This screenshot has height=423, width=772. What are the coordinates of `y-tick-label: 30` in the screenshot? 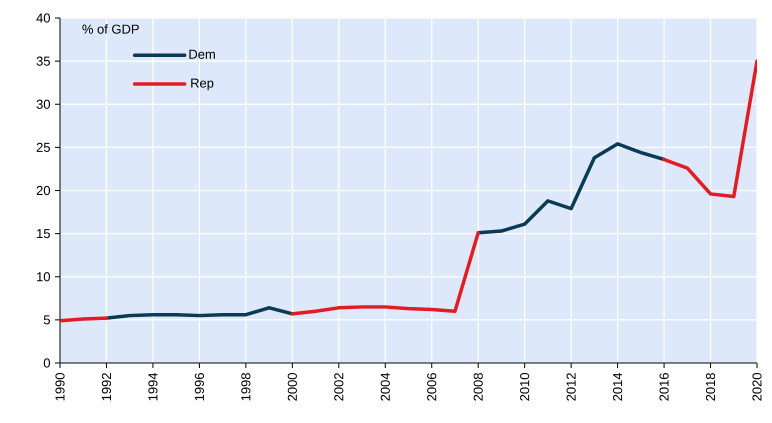 It's located at (43, 104).